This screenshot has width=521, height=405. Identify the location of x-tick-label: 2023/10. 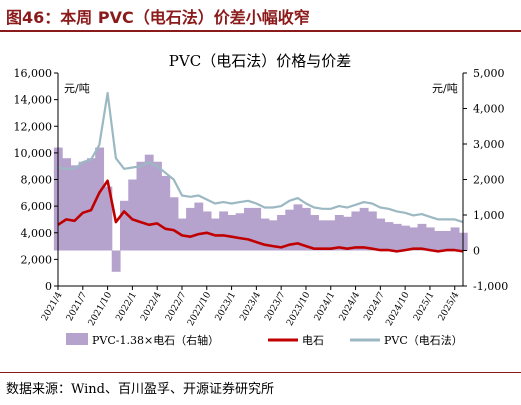
(298, 309).